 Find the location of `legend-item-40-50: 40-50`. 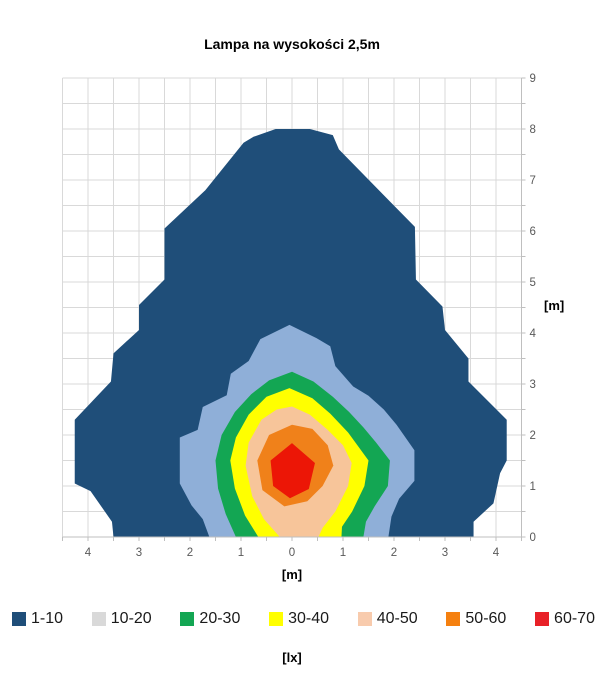

legend-item-40-50: 40-50 is located at coordinates (387, 619).